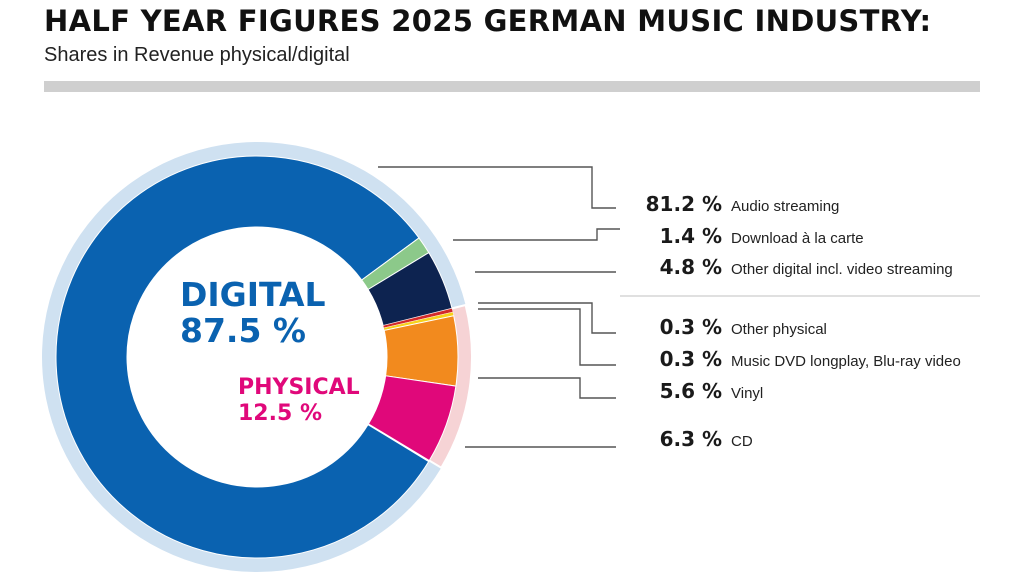 This screenshot has height=580, width=1030. What do you see at coordinates (846, 361) in the screenshot?
I see `legend-label-music-dvd-longplay-blu-ray-video: Music DVD longplay, Blu-ray video` at bounding box center [846, 361].